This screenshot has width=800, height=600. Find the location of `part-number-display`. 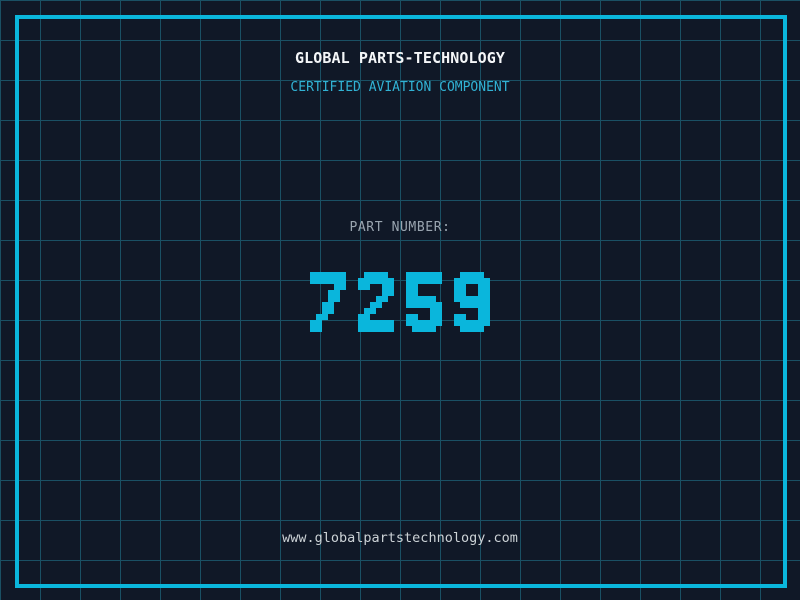

part-number-display is located at coordinates (400, 302).